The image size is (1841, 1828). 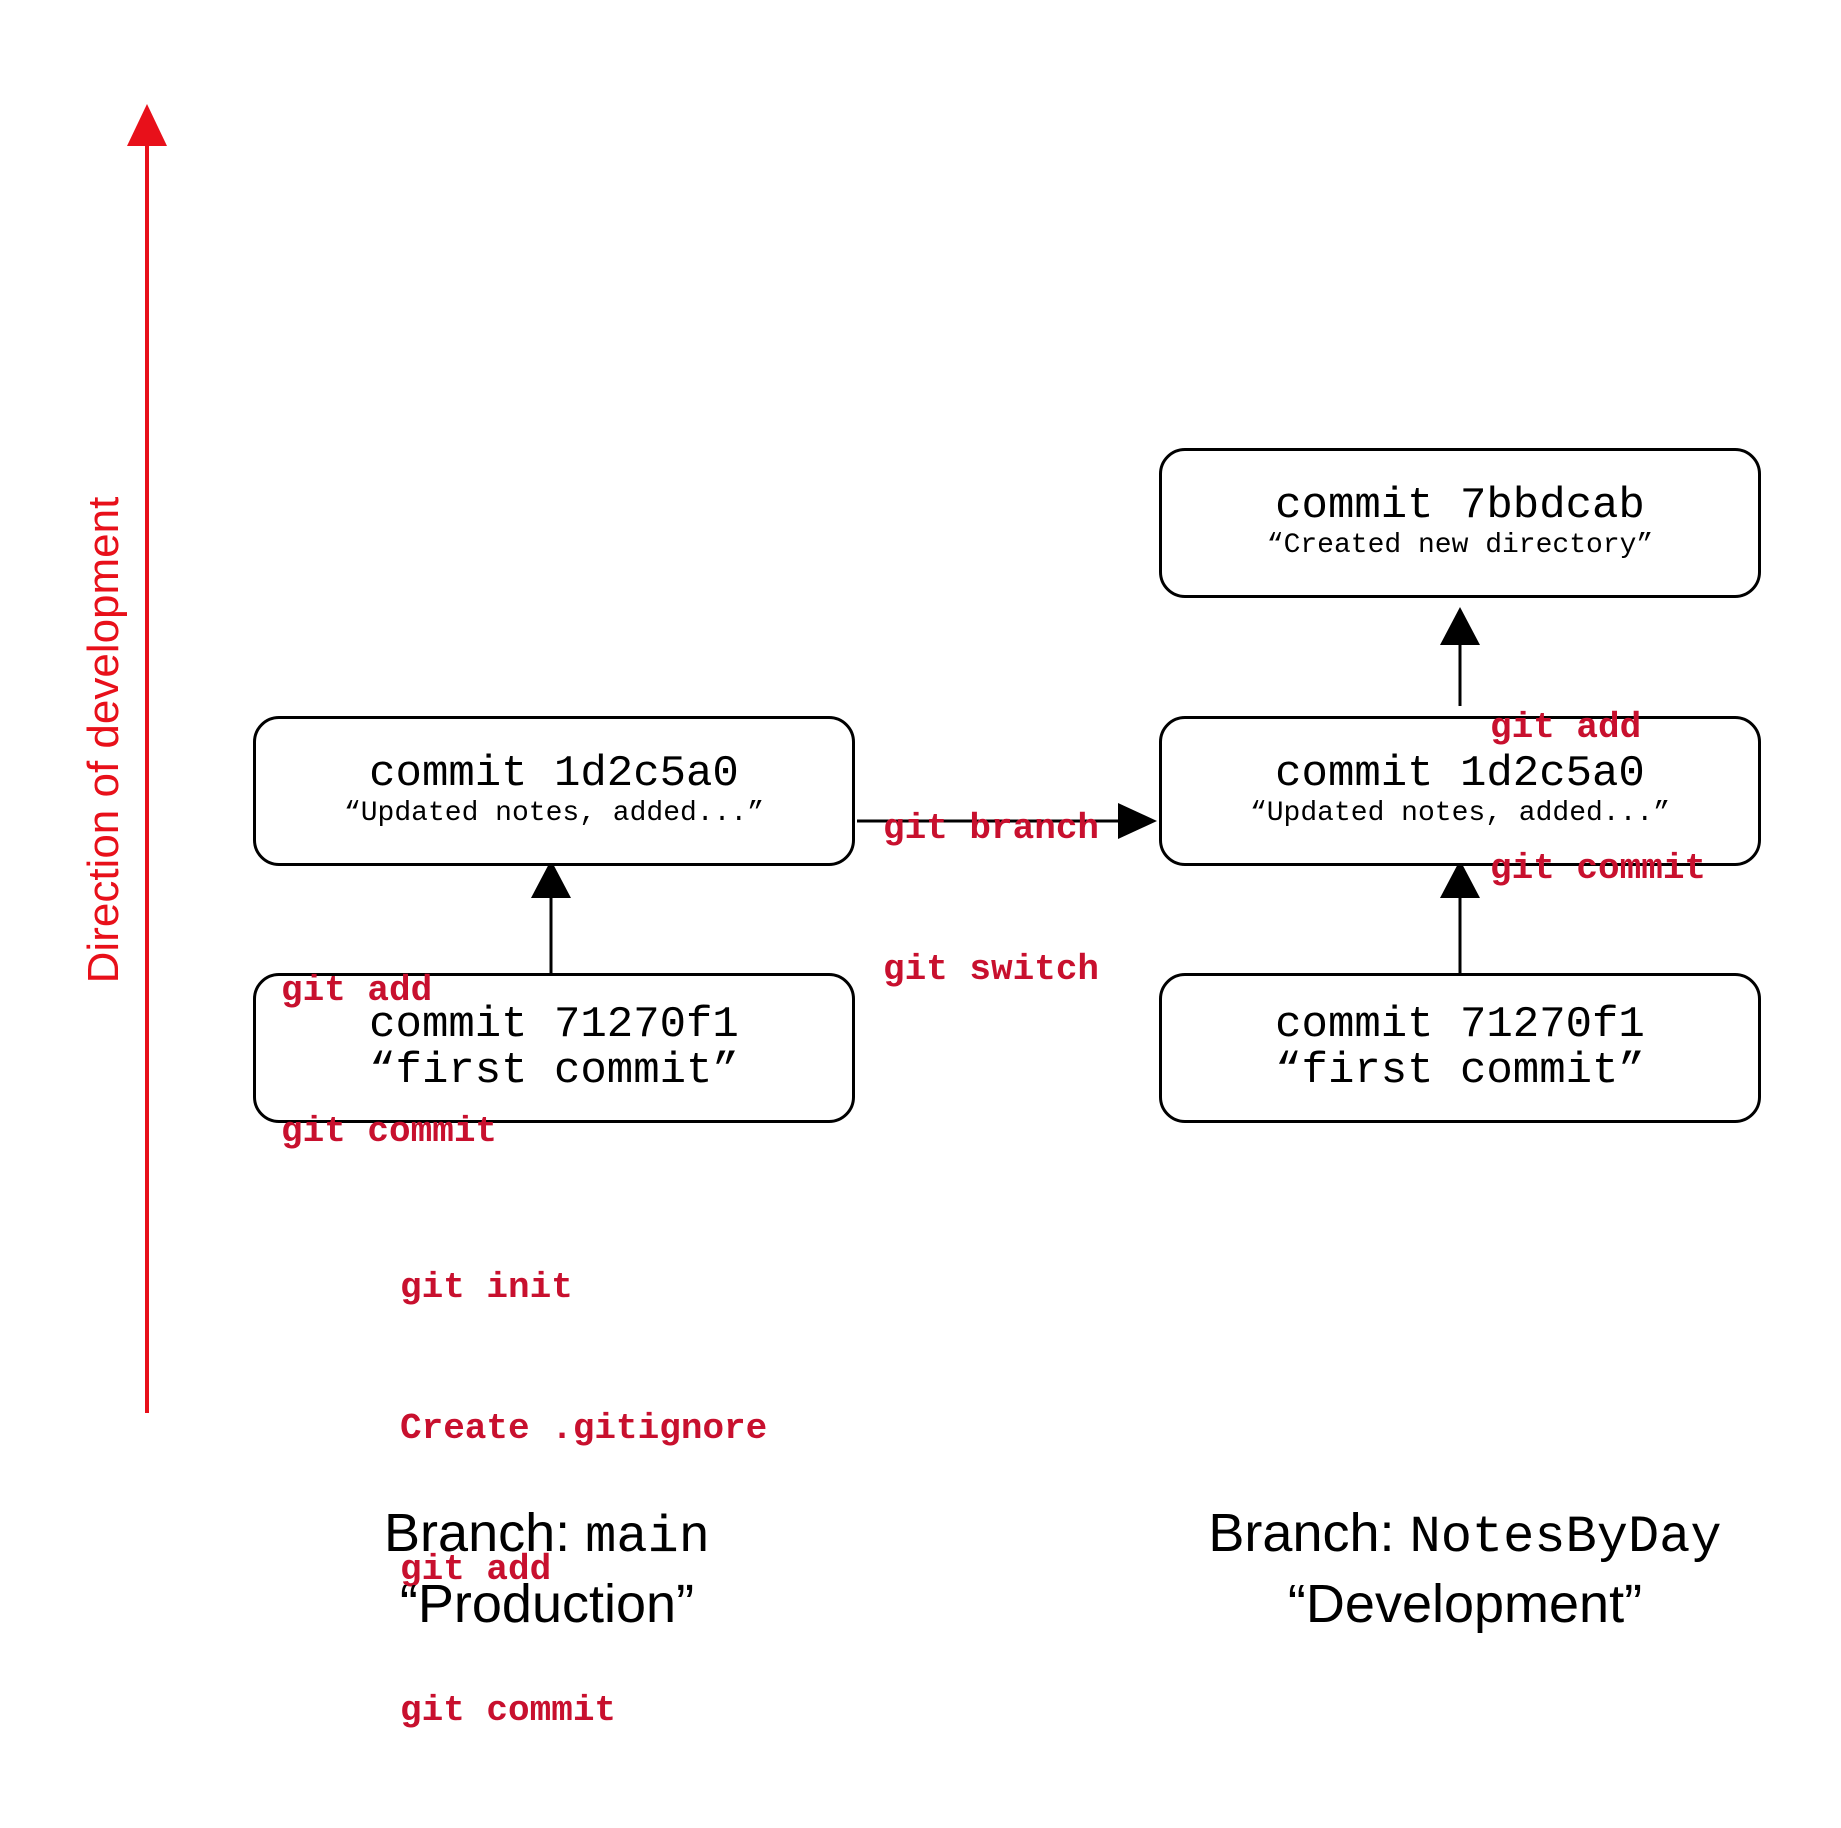 I want to click on branch-title: Branch: NotesByDay, so click(x=1464, y=1535).